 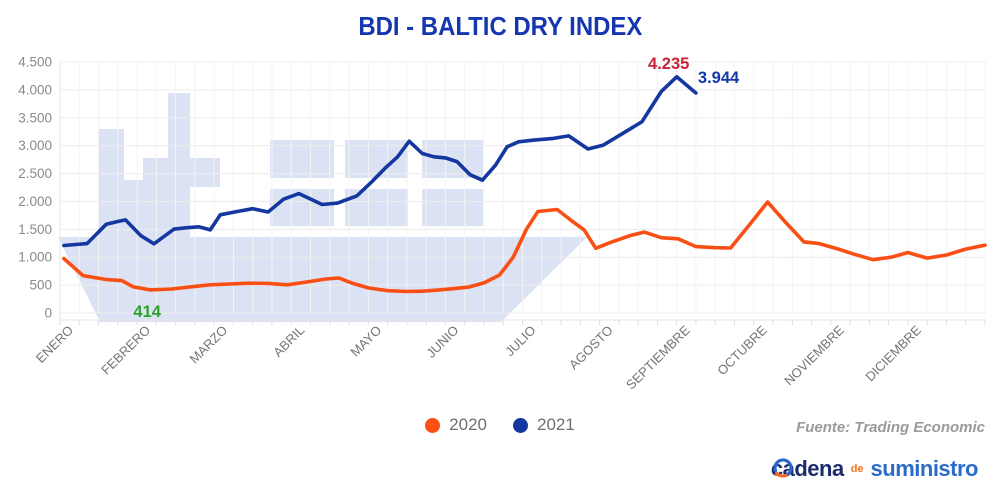 I want to click on chart-title-text: BDI - BALTIC DRY INDEX, so click(x=500, y=26).